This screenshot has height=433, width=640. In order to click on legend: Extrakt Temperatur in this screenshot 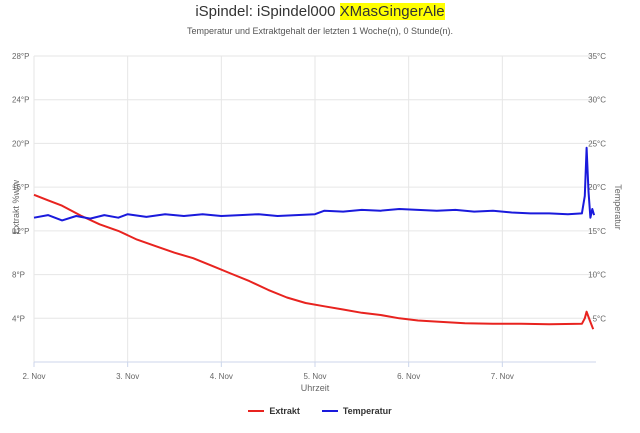, I will do `click(320, 411)`.